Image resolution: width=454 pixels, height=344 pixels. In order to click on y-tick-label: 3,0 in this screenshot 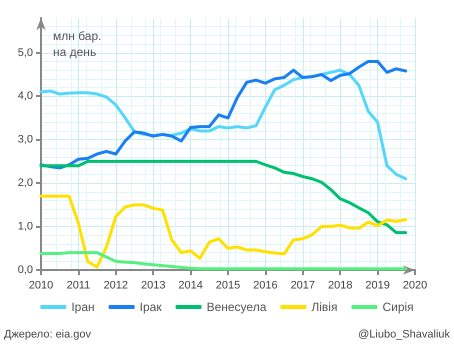, I will do `click(25, 140)`.